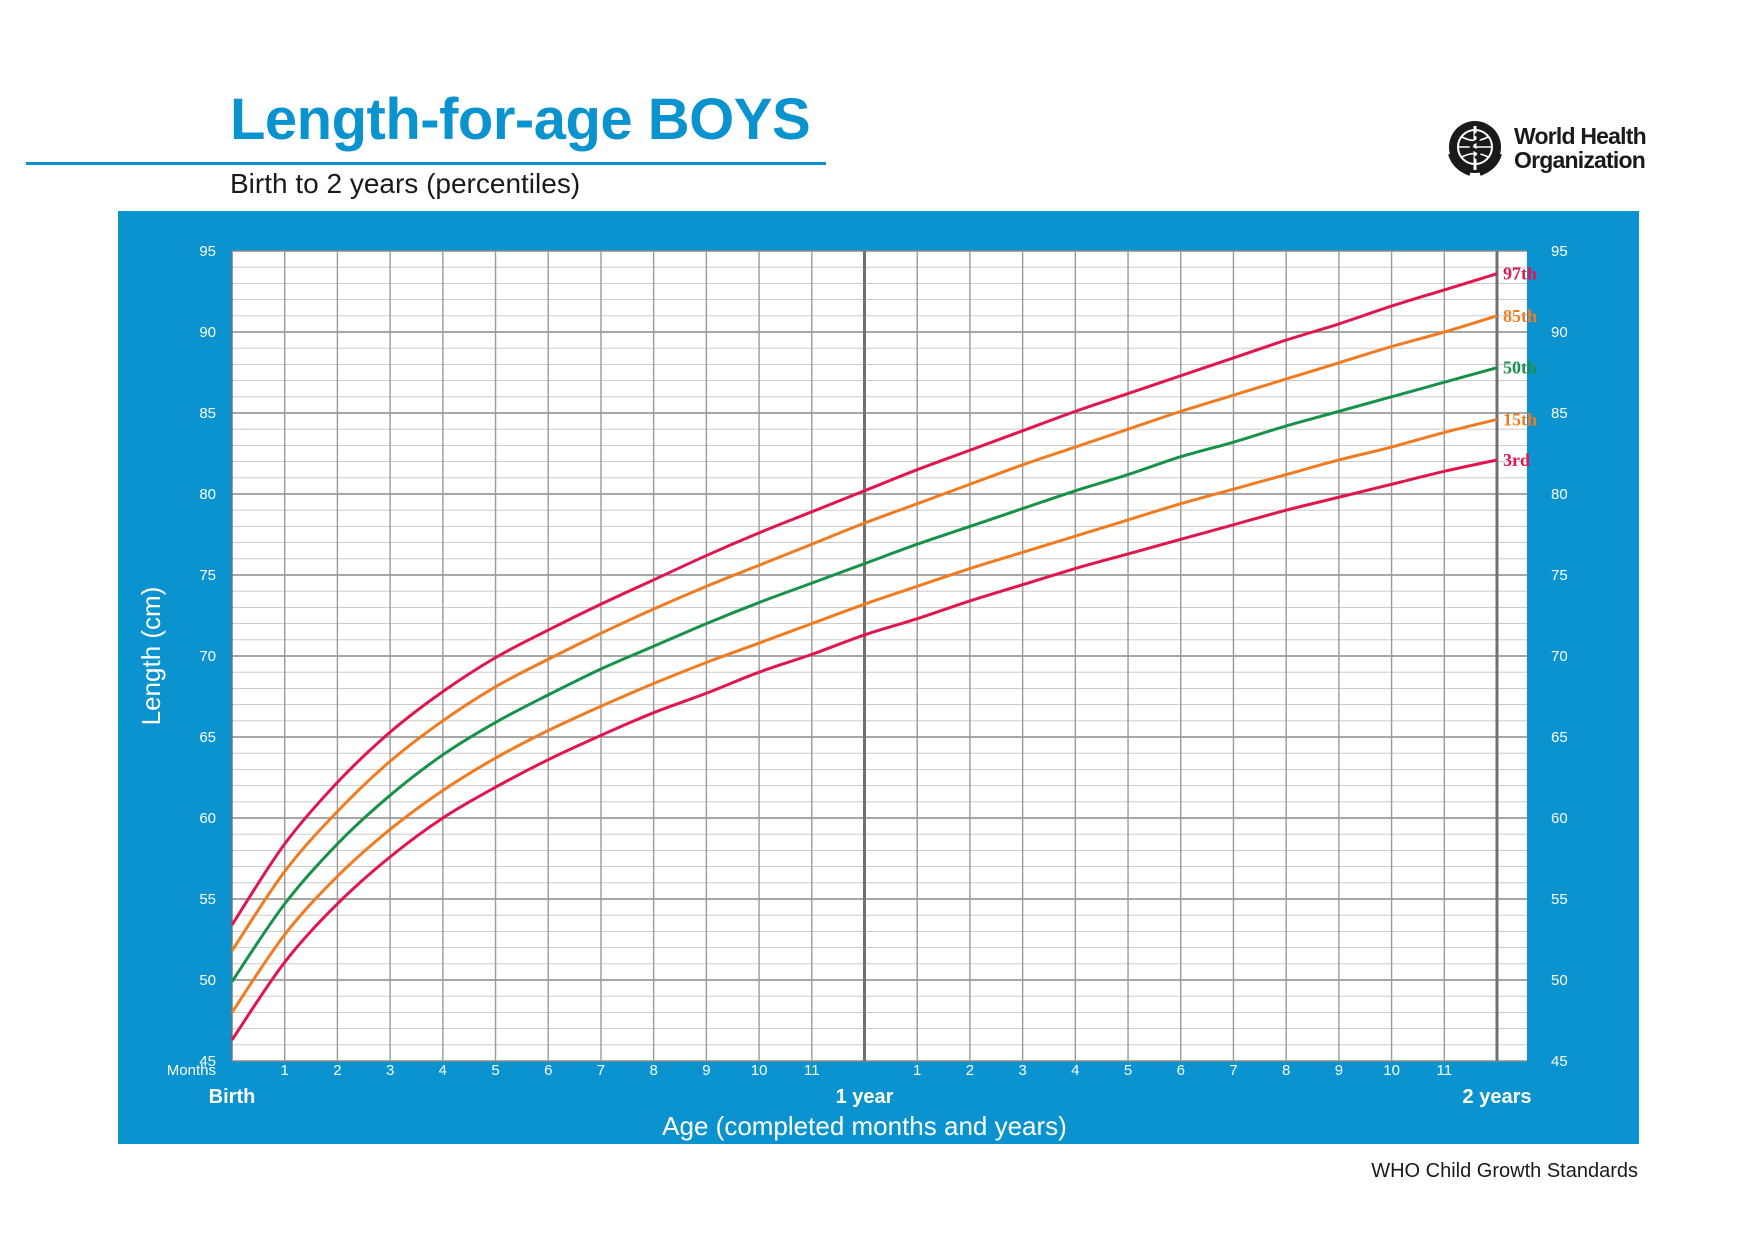 The width and height of the screenshot is (1754, 1241). What do you see at coordinates (864, 1126) in the screenshot?
I see `x-axis-title: Age (completed months and years)` at bounding box center [864, 1126].